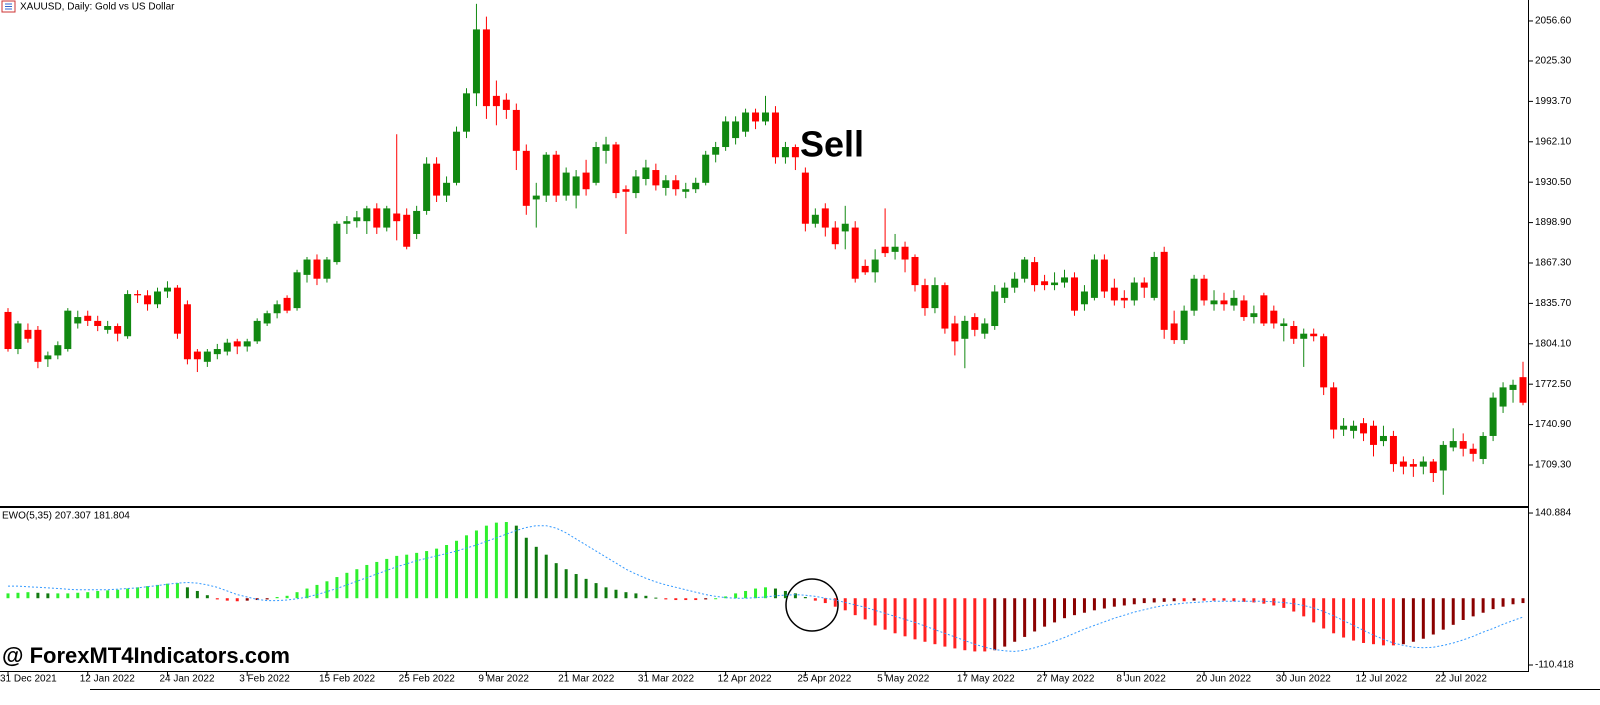 The image size is (1600, 705). What do you see at coordinates (1141, 679) in the screenshot?
I see `x-tick-label: 8 Jun 2022` at bounding box center [1141, 679].